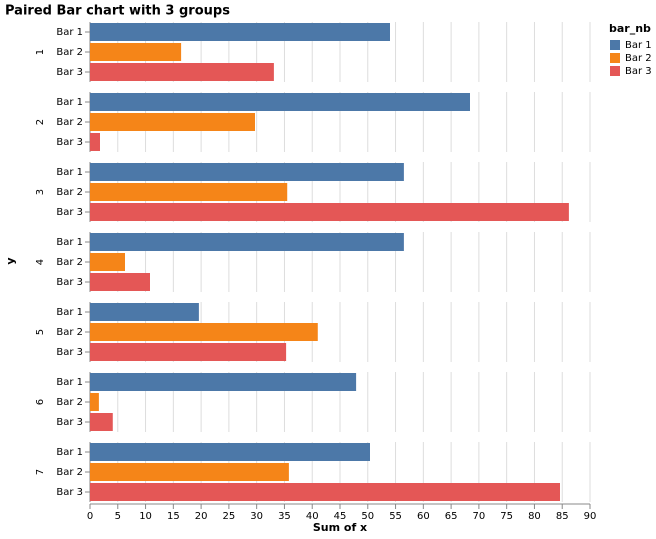 The height and width of the screenshot is (539, 656). I want to click on legend-label: Bar 2, so click(638, 58).